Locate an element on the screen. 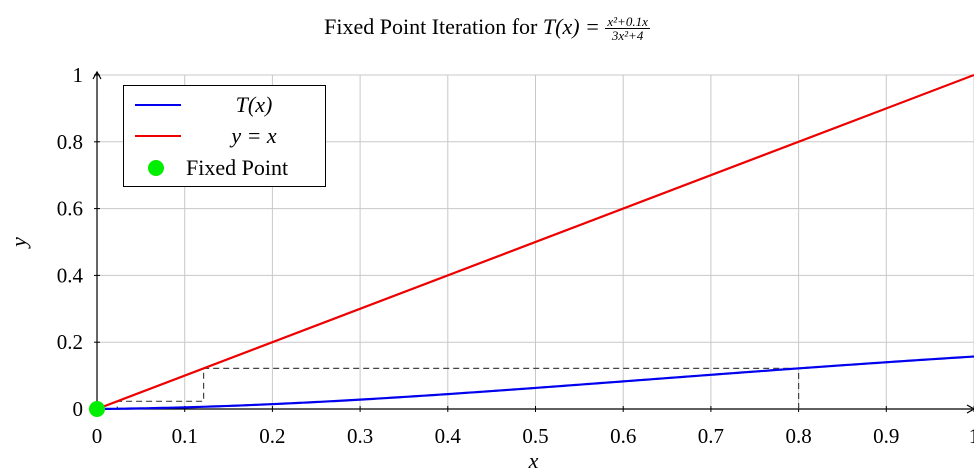  x-tick-label: 0.2 is located at coordinates (272, 436).